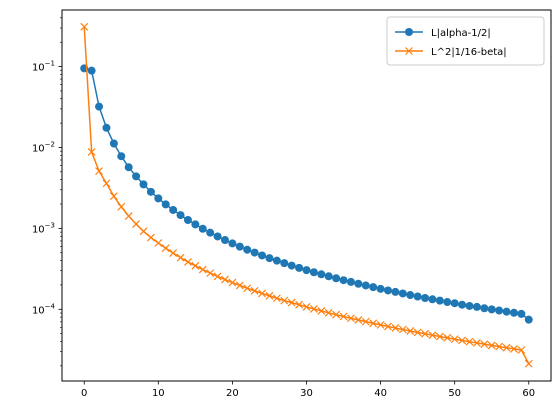 This screenshot has width=559, height=413. I want to click on y-tick-label: 10⁻², so click(43, 147).